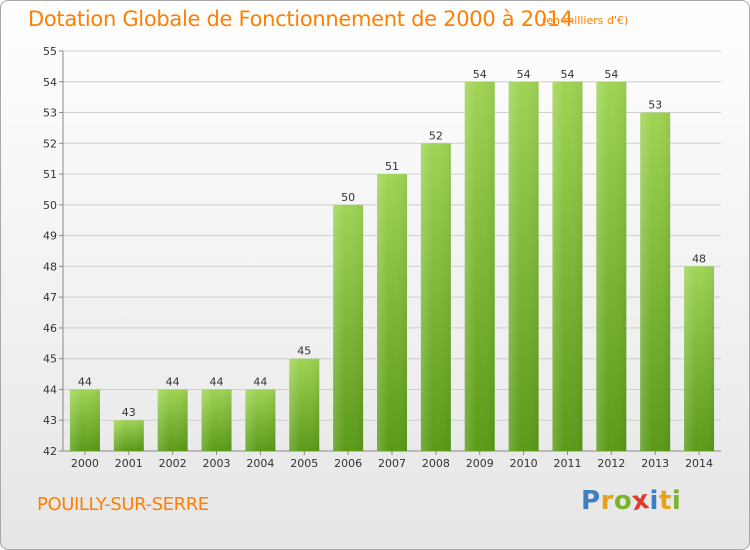 Image resolution: width=750 pixels, height=550 pixels. What do you see at coordinates (436, 135) in the screenshot?
I see `data-label: 52` at bounding box center [436, 135].